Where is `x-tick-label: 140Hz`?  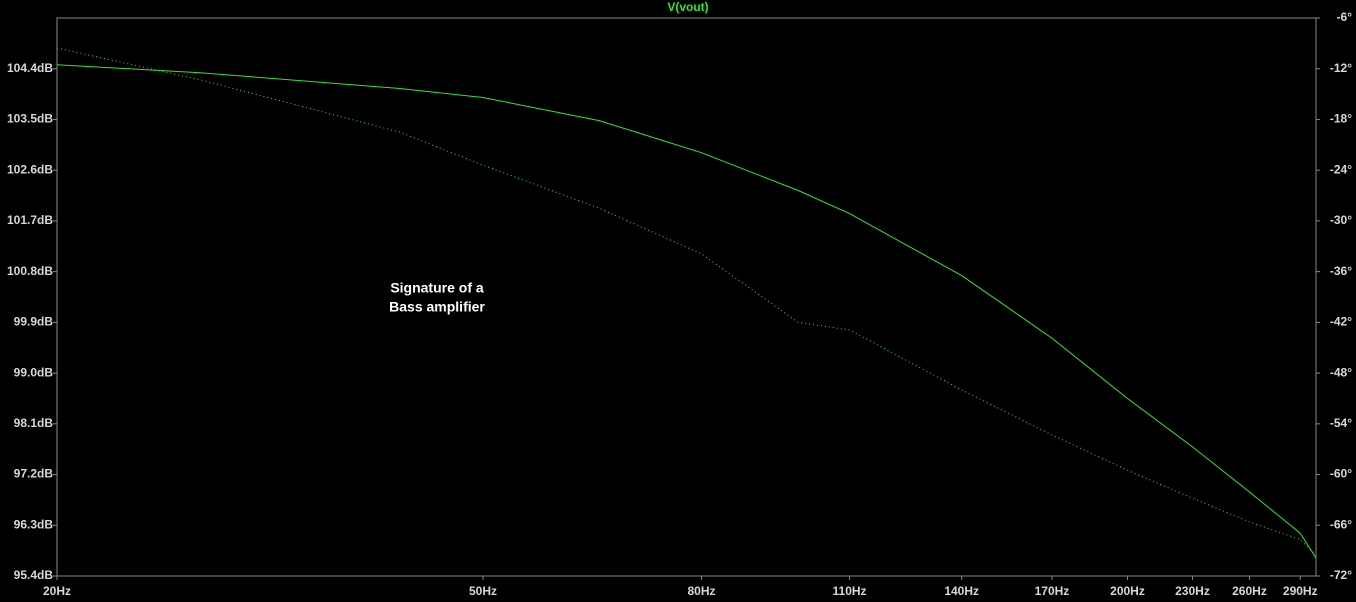
x-tick-label: 140Hz is located at coordinates (961, 591).